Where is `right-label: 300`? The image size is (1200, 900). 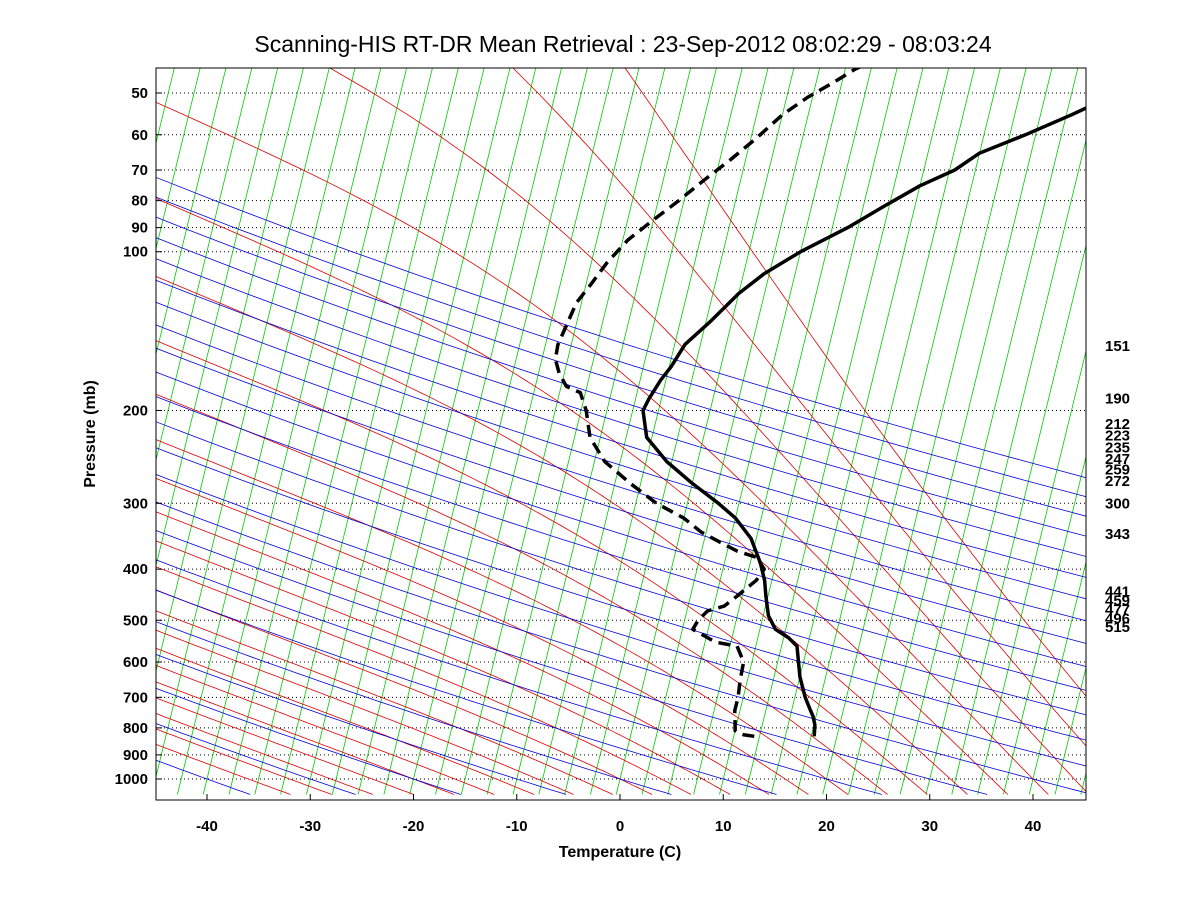 right-label: 300 is located at coordinates (1117, 503).